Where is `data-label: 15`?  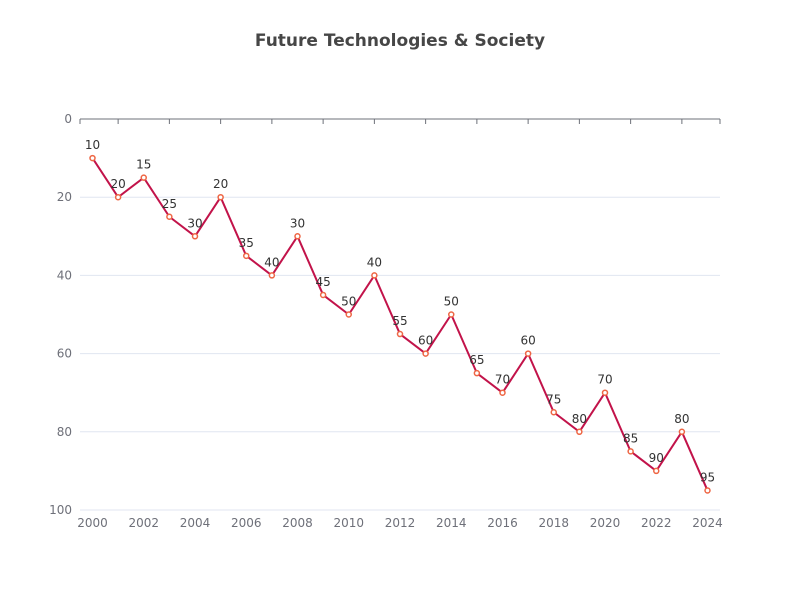
data-label: 15 is located at coordinates (143, 165).